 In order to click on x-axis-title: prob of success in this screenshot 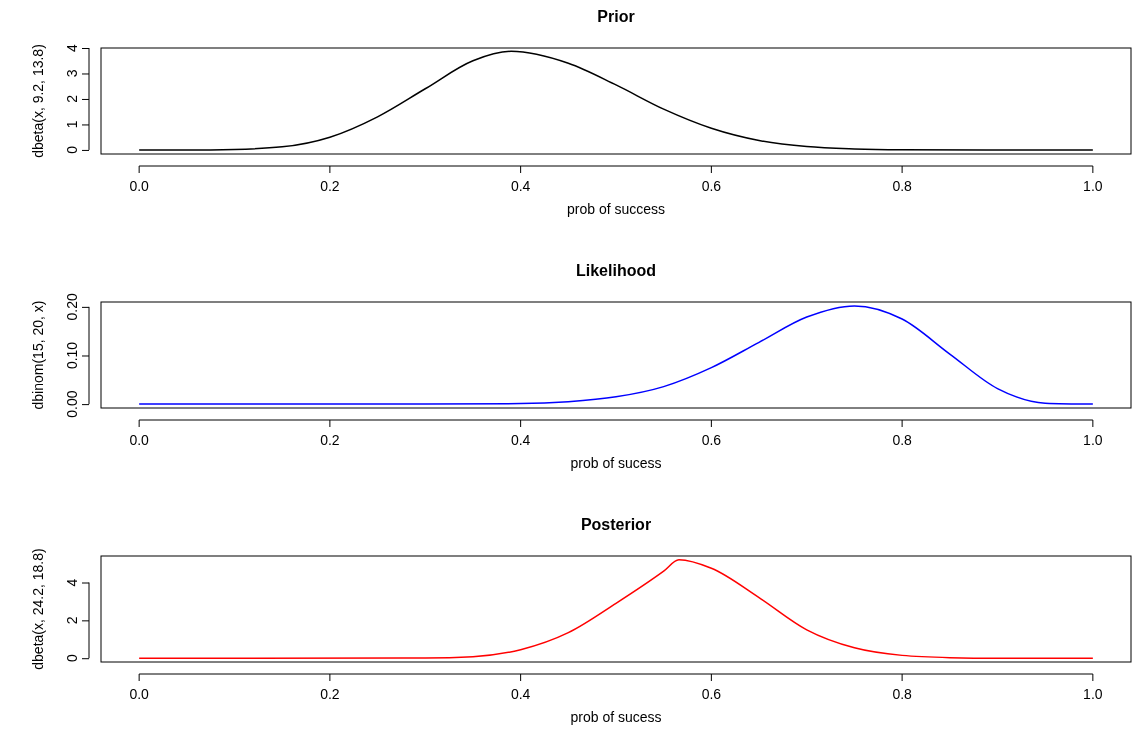, I will do `click(616, 209)`.